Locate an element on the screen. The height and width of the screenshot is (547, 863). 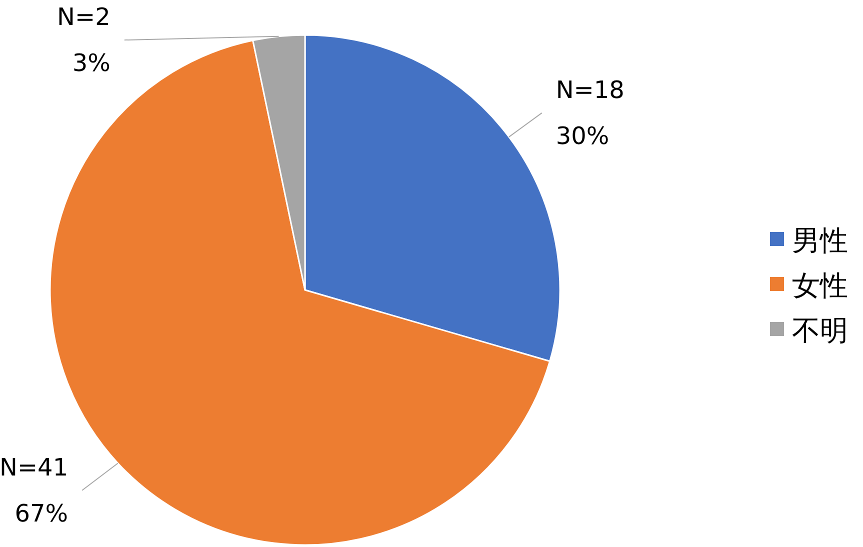
legend-label: 男性 is located at coordinates (820, 240).